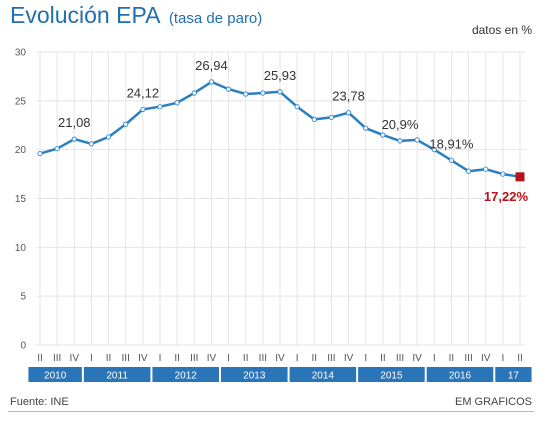  Describe the element at coordinates (506, 196) in the screenshot. I see `data-label-last: 17,22%` at that location.